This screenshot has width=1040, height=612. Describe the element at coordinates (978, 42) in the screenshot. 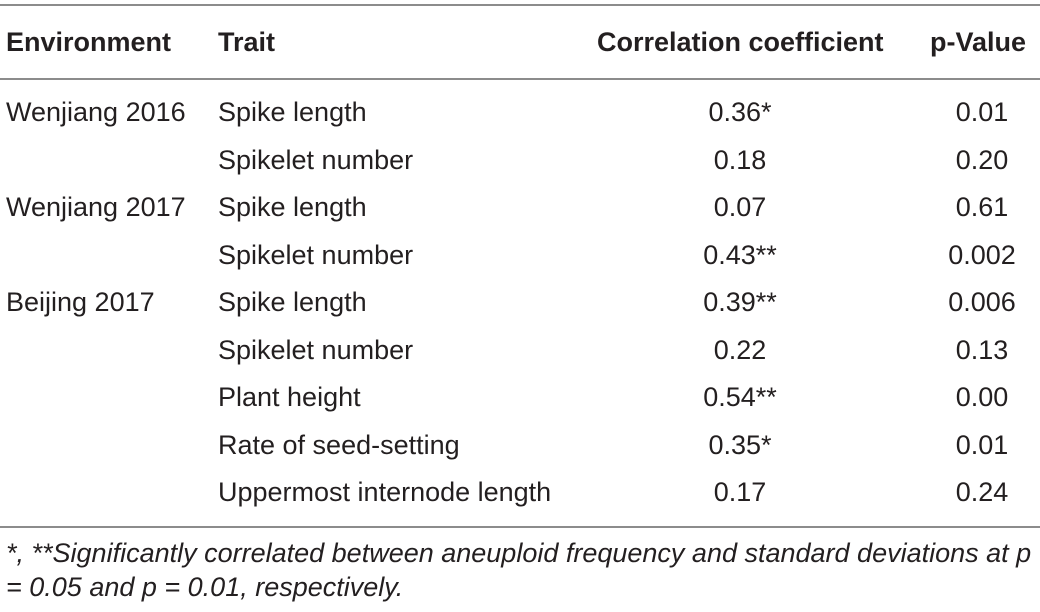

I see `header-p-value: p-Value` at that location.